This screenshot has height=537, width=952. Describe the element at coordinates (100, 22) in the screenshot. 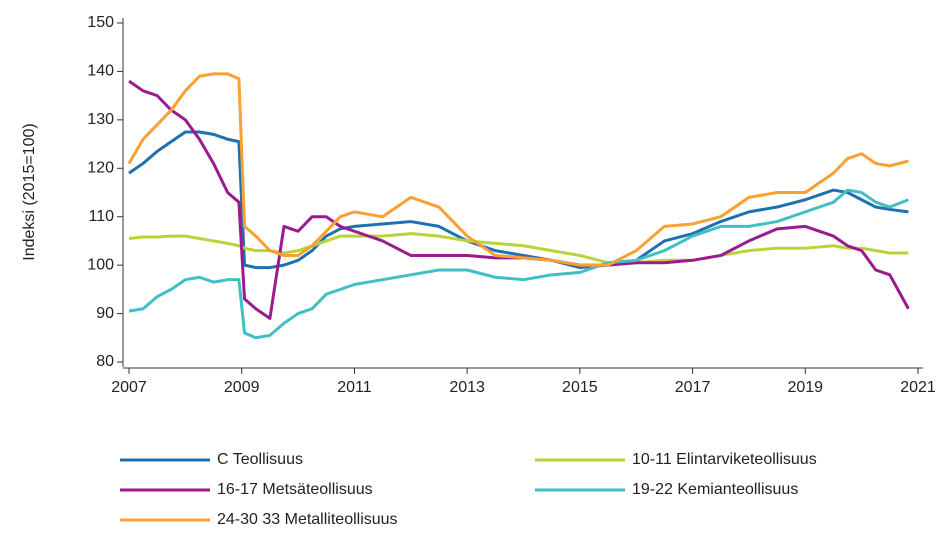

I see `y-tick-label: 150` at that location.